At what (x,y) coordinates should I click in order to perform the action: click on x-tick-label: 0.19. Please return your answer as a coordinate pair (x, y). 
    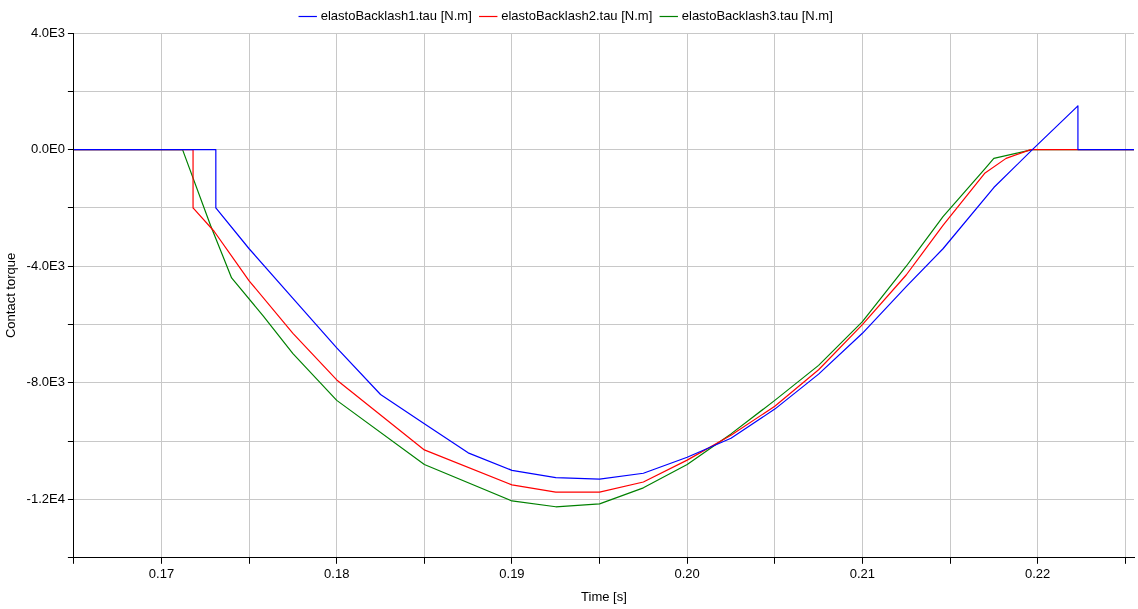
    Looking at the image, I should click on (512, 574).